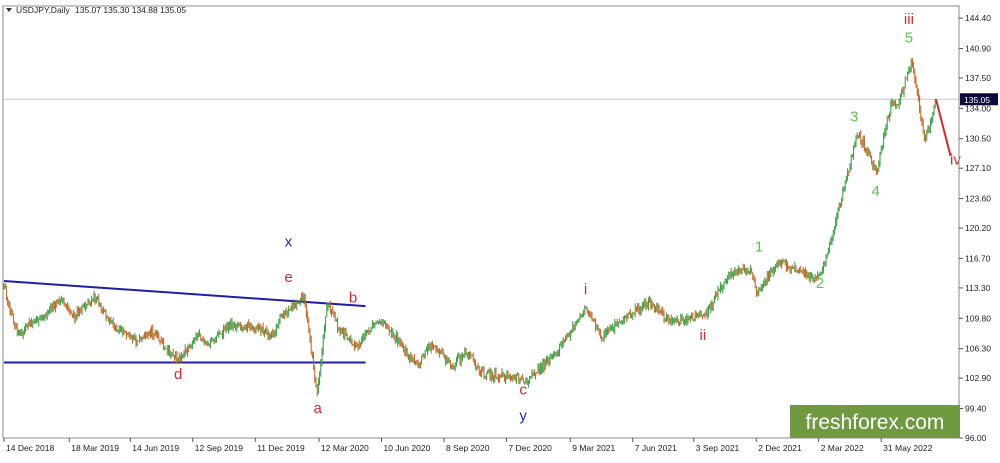  I want to click on y-tick-label: 134.00, so click(978, 108).